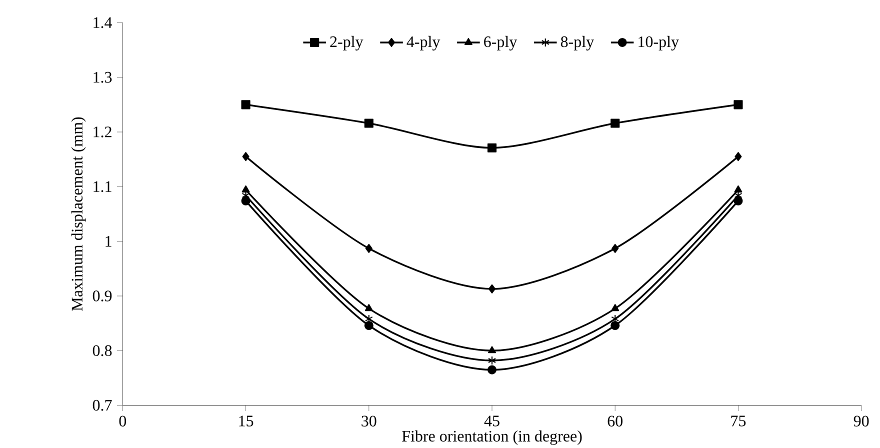 This screenshot has height=448, width=880. Describe the element at coordinates (738, 421) in the screenshot. I see `x-tick-label: 75` at that location.